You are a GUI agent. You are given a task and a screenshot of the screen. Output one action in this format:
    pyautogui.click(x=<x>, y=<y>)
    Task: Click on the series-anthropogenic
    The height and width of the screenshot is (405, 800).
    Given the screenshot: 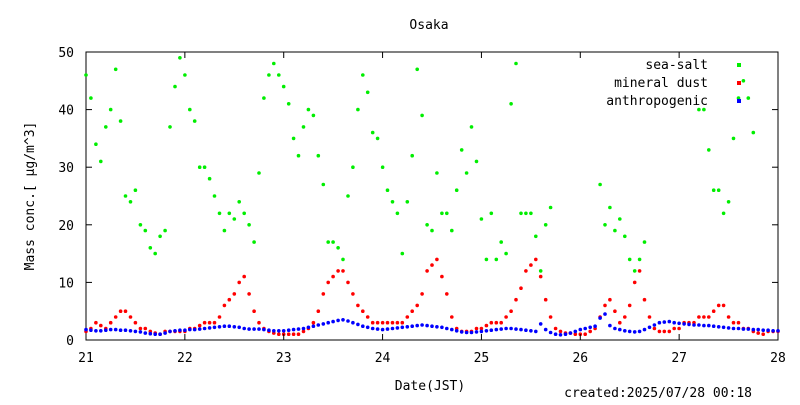 What is the action you would take?
    pyautogui.click(x=432, y=324)
    